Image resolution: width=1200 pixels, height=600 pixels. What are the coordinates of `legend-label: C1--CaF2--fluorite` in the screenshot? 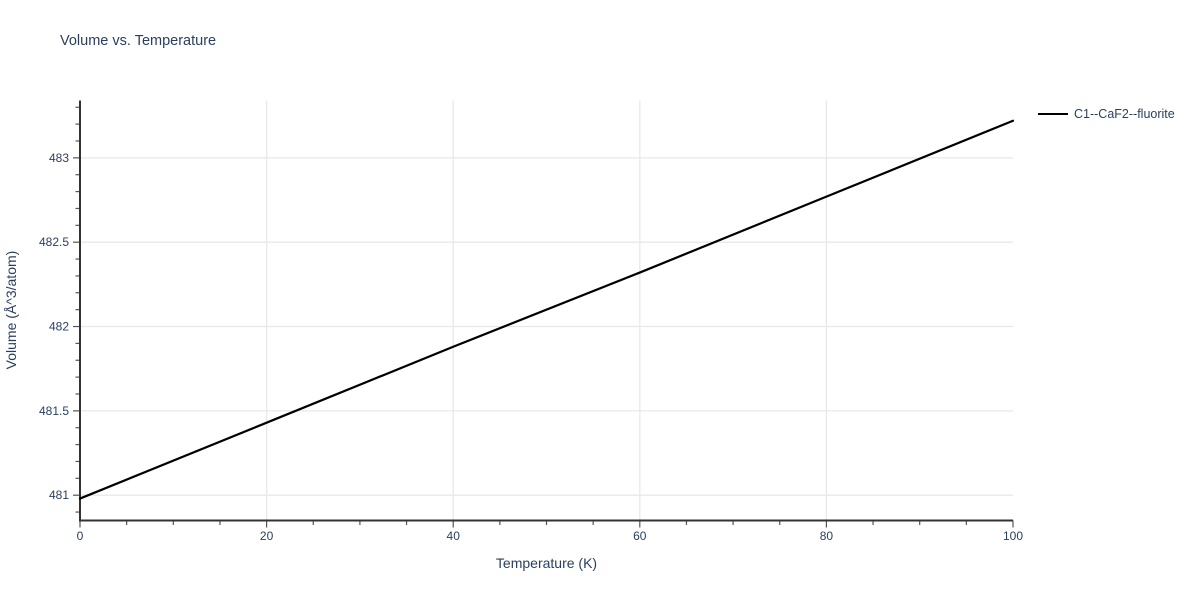 It's located at (1124, 114).